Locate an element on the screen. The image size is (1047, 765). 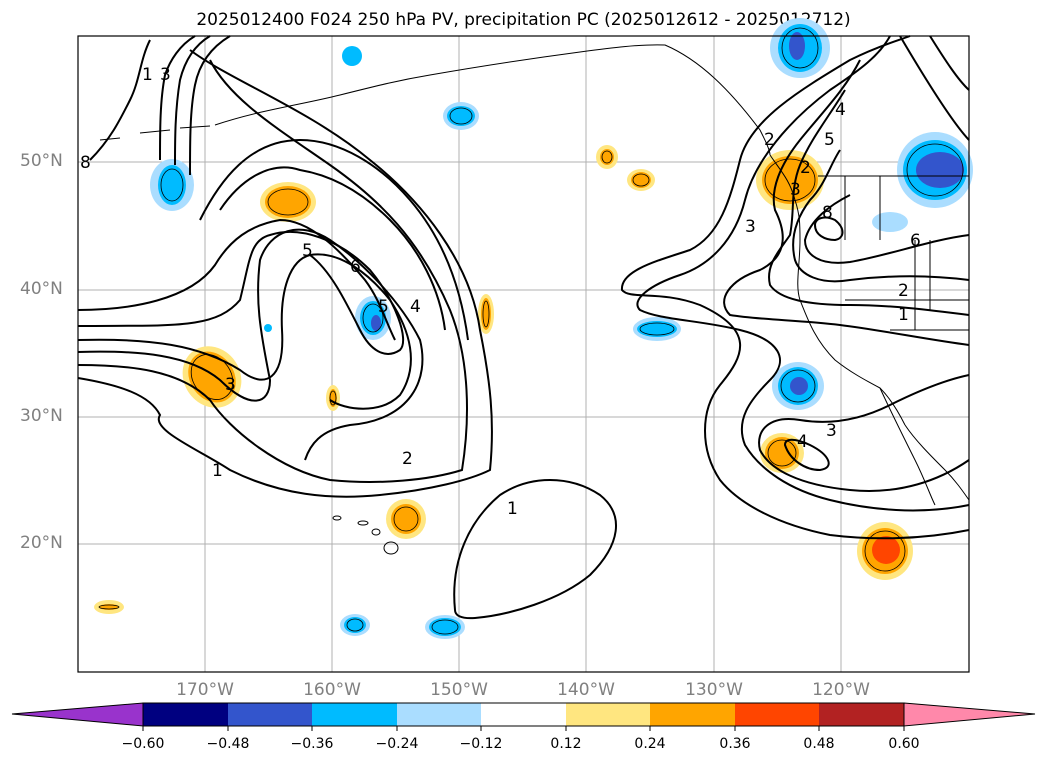
coastline-aleutians is located at coordinates (155, 133).